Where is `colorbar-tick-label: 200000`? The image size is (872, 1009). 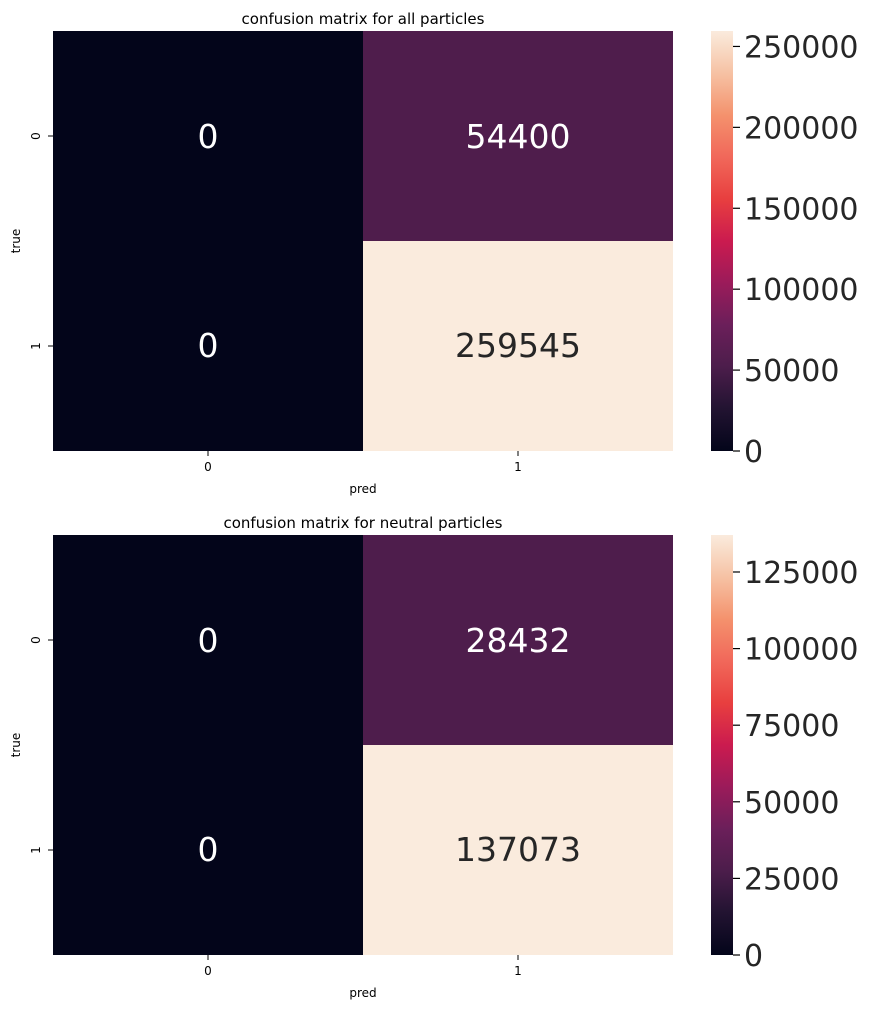
colorbar-tick-label: 200000 is located at coordinates (801, 128).